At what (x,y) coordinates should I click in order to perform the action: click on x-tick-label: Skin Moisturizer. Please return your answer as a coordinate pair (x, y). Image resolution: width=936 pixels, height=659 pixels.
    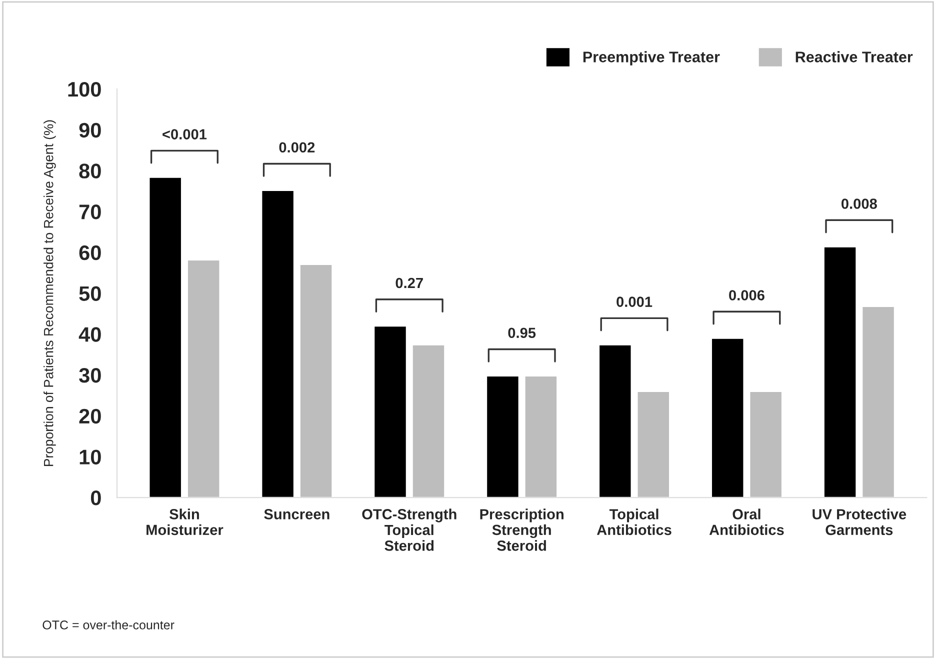
    Looking at the image, I should click on (185, 522).